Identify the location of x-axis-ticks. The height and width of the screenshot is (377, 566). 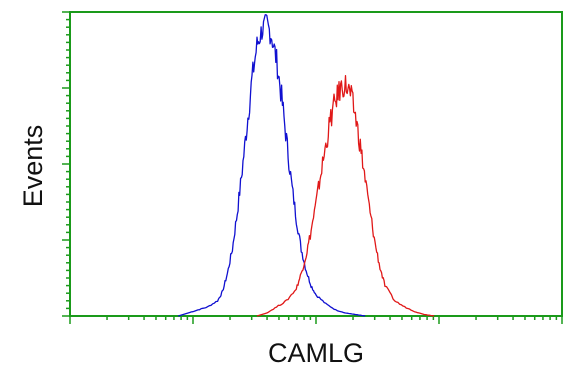
(316, 320).